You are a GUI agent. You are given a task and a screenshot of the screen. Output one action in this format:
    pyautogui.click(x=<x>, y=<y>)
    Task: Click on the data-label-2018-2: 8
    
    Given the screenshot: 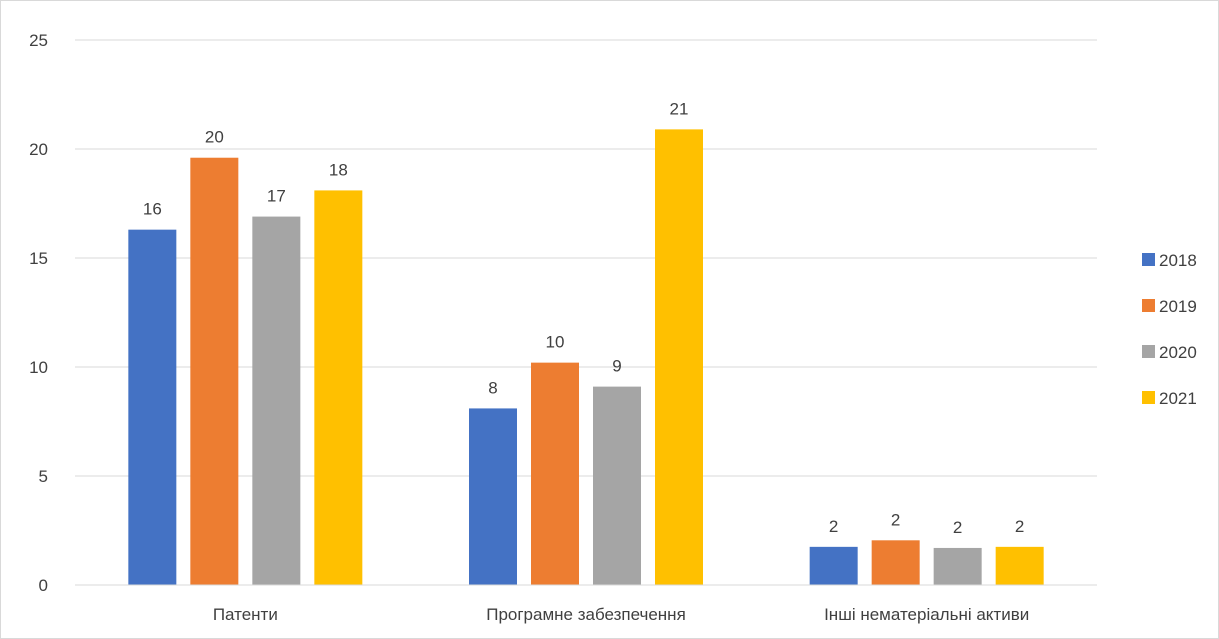 What is the action you would take?
    pyautogui.click(x=492, y=387)
    